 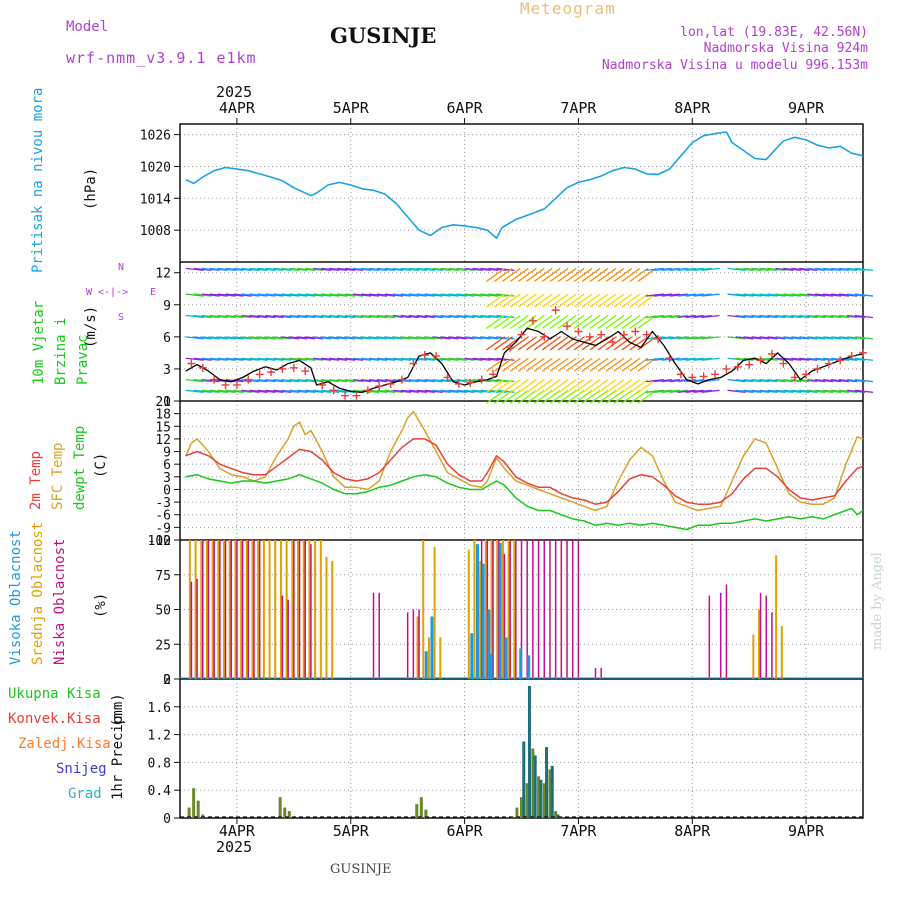 I want to click on x-day-label-top: 9APR, so click(x=806, y=108).